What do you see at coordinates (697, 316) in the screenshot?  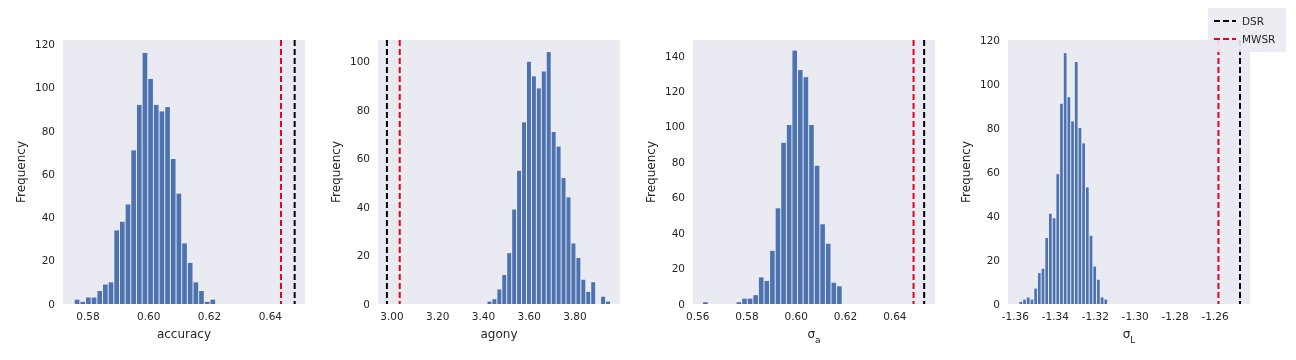 I see `x-tick-label: 0.56` at bounding box center [697, 316].